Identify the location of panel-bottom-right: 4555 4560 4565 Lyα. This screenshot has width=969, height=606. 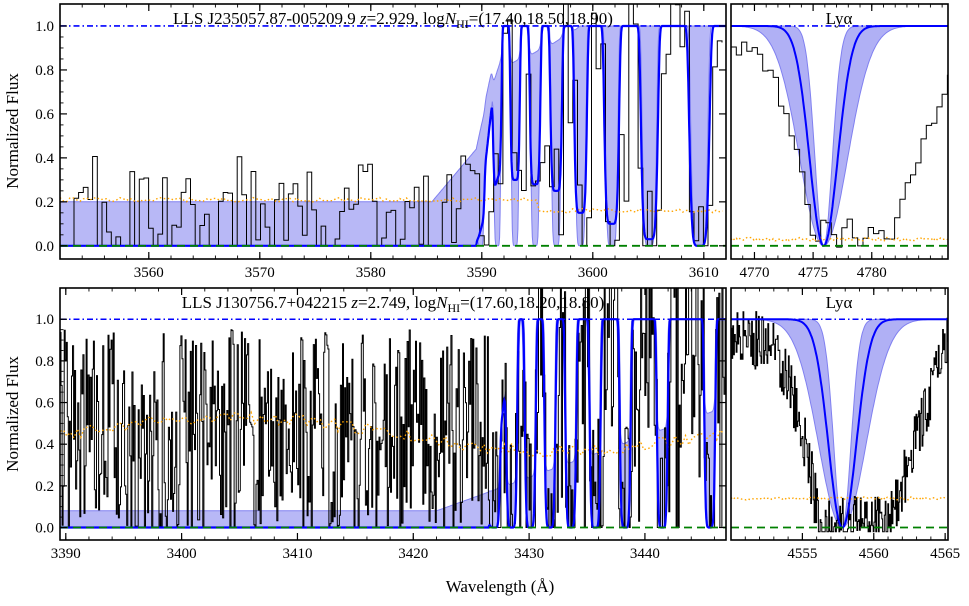
(845, 424).